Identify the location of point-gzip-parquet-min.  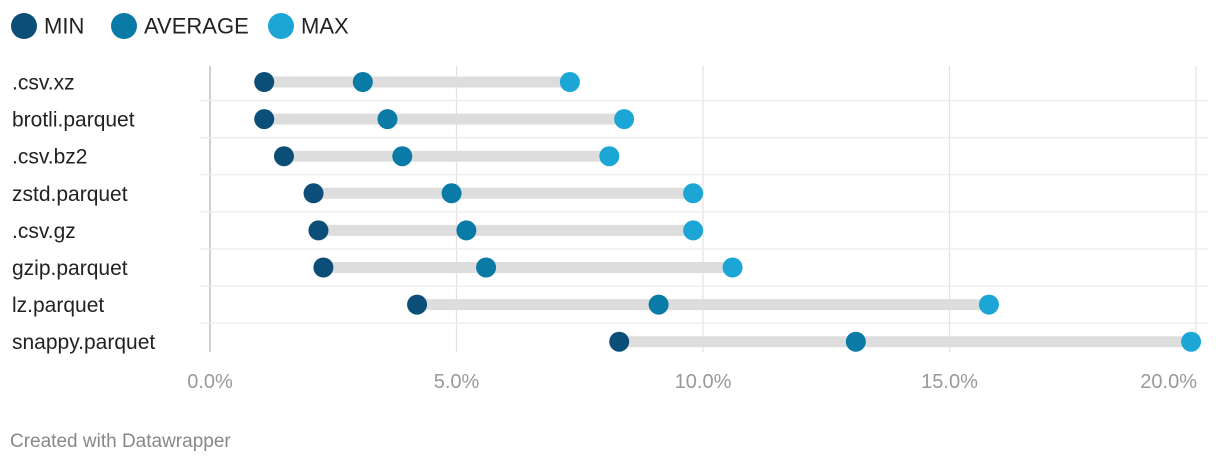
(323, 267).